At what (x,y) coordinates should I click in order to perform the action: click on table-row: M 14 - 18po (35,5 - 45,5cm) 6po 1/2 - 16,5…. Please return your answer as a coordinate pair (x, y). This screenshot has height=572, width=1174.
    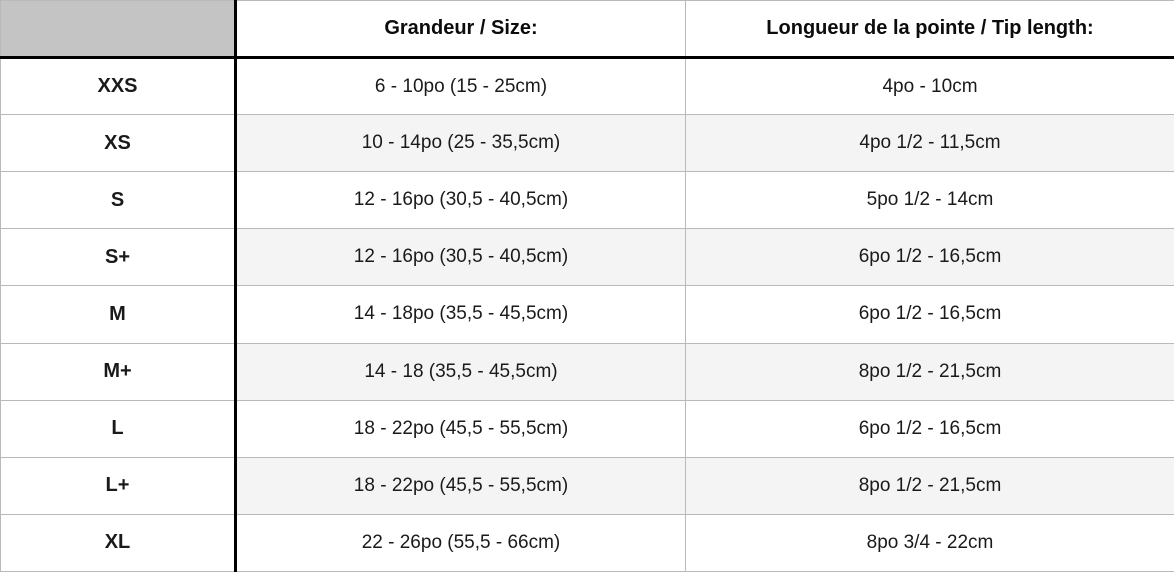
    Looking at the image, I should click on (587, 314).